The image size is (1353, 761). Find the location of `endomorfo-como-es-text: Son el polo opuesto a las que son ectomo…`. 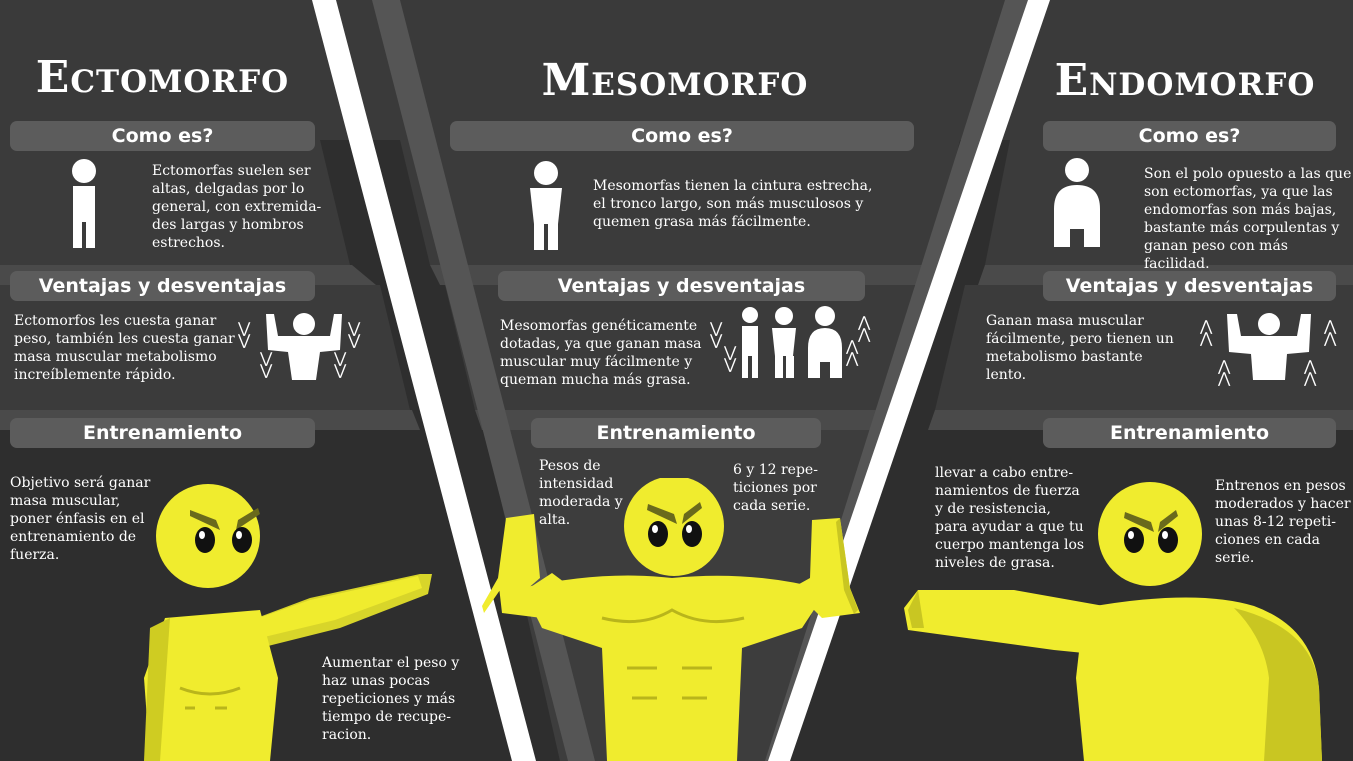

endomorfo-como-es-text: Son el polo opuesto a las que son ectomo… is located at coordinates (1248, 219).